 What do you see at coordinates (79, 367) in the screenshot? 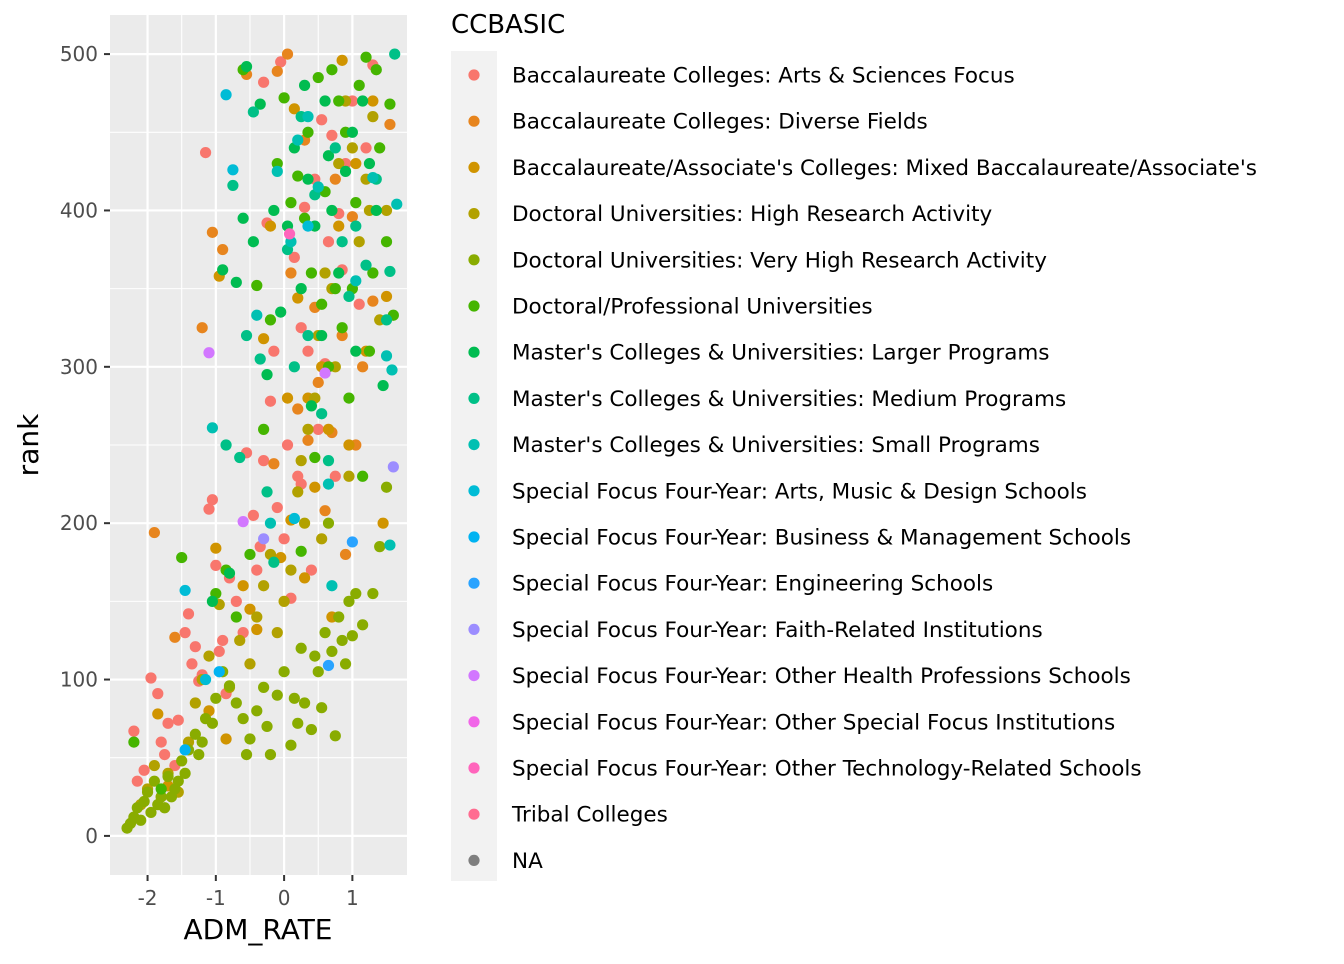
I see `y-tick-label: 300` at bounding box center [79, 367].